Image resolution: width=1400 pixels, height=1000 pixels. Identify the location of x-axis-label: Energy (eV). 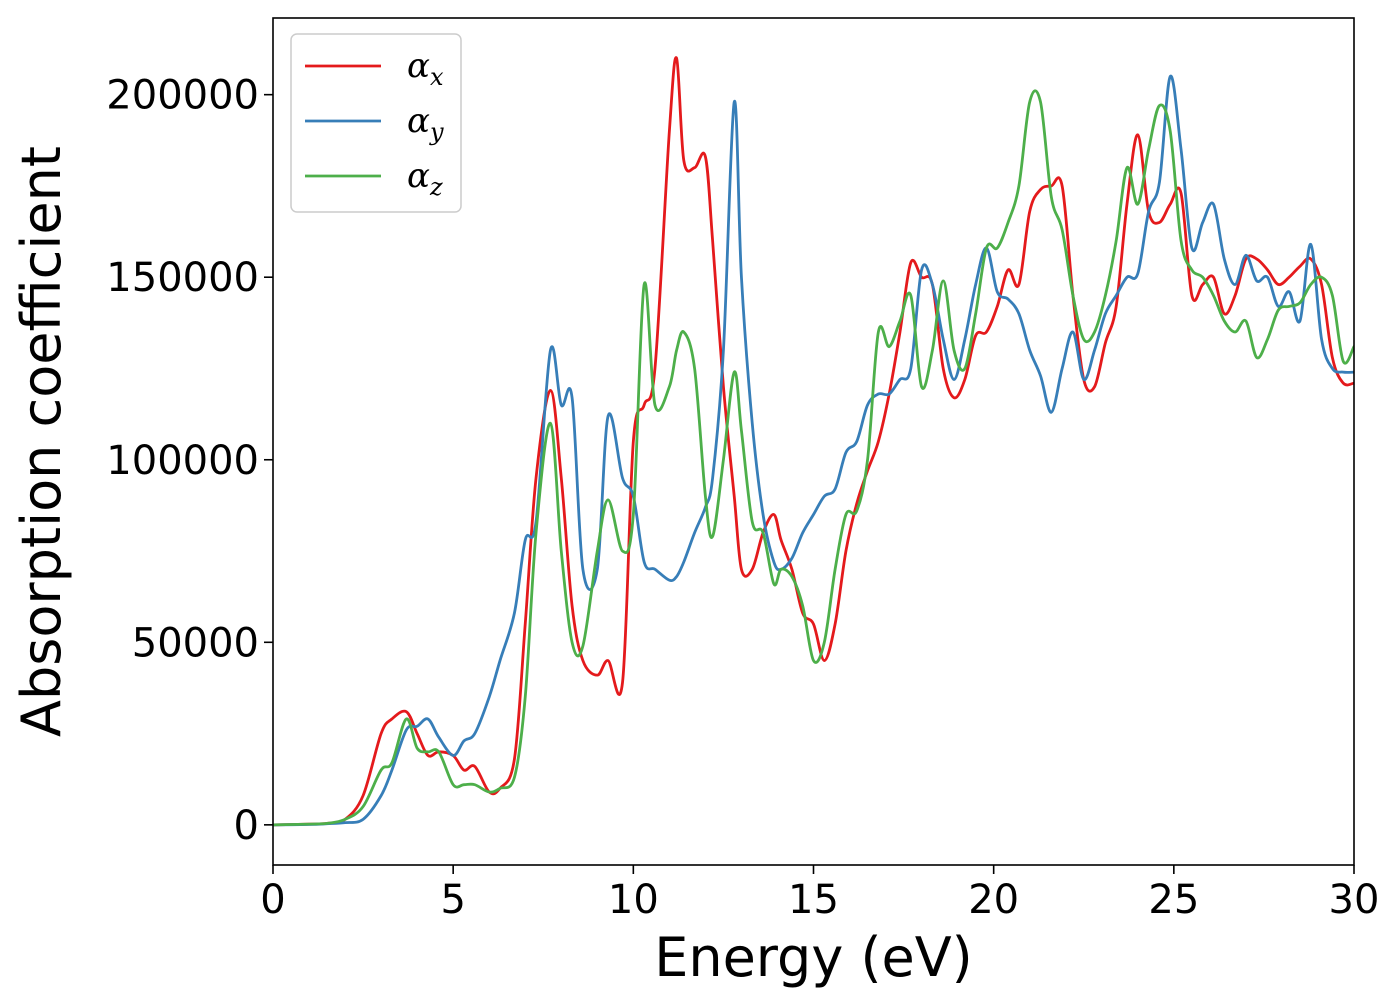
(813, 957).